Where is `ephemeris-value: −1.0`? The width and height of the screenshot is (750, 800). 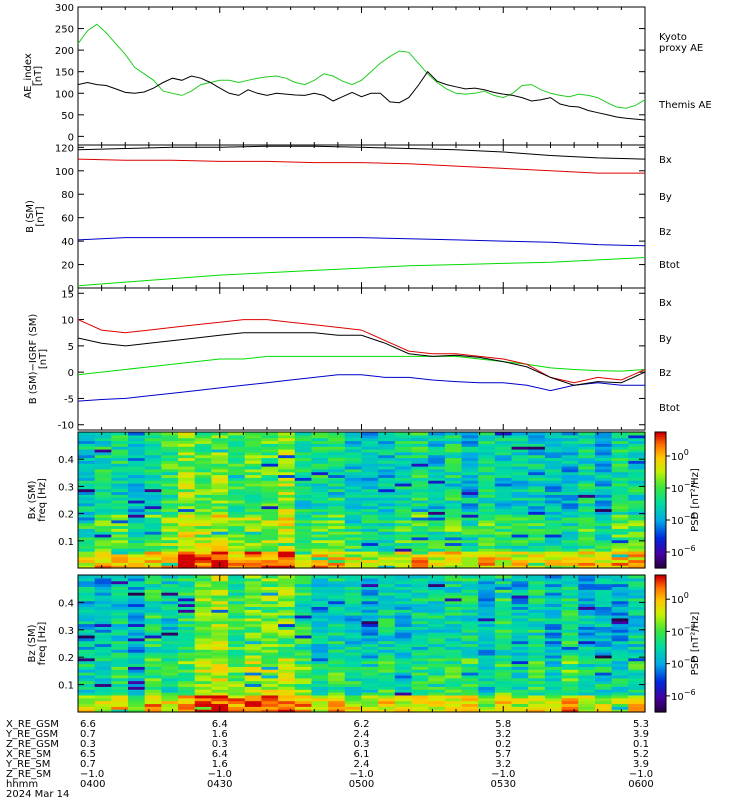
ephemeris-value: −1.0 is located at coordinates (220, 774).